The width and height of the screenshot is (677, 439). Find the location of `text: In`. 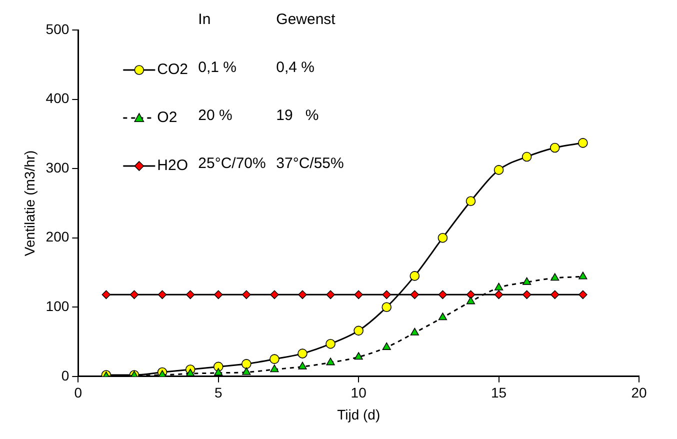

text: In is located at coordinates (204, 19).